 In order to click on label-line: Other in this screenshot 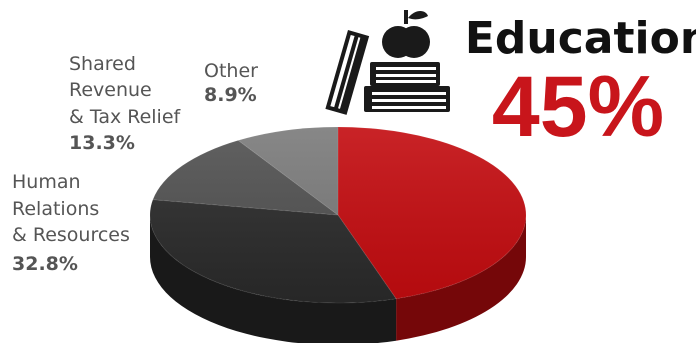, I will do `click(231, 71)`.